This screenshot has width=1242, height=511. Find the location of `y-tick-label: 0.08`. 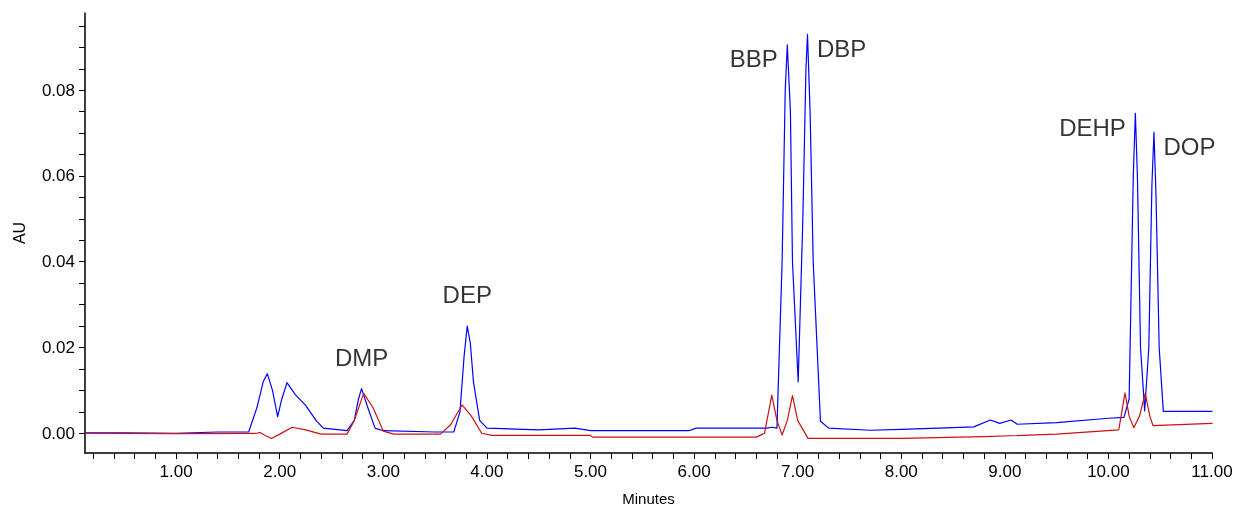

y-tick-label: 0.08 is located at coordinates (58, 90).